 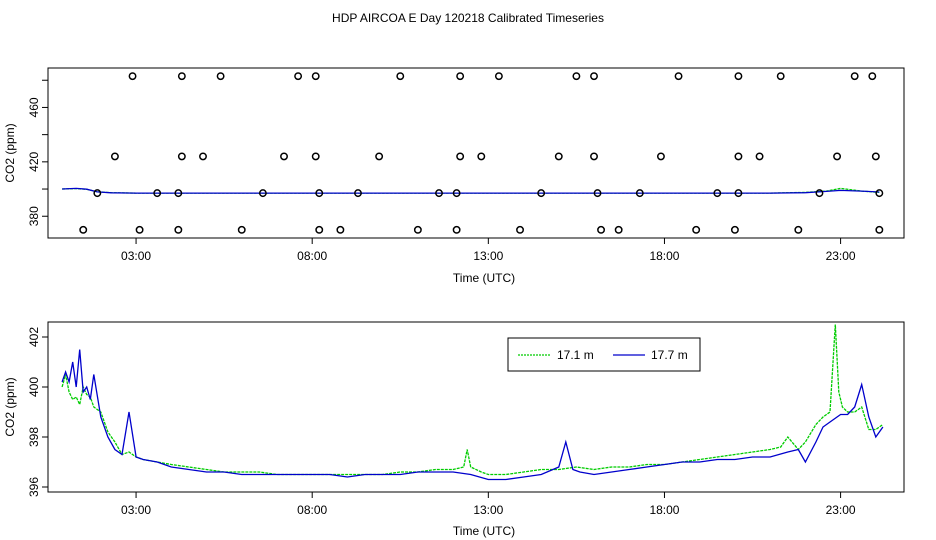 What do you see at coordinates (488, 510) in the screenshot?
I see `timeseries-x-tick-label: 13:00` at bounding box center [488, 510].